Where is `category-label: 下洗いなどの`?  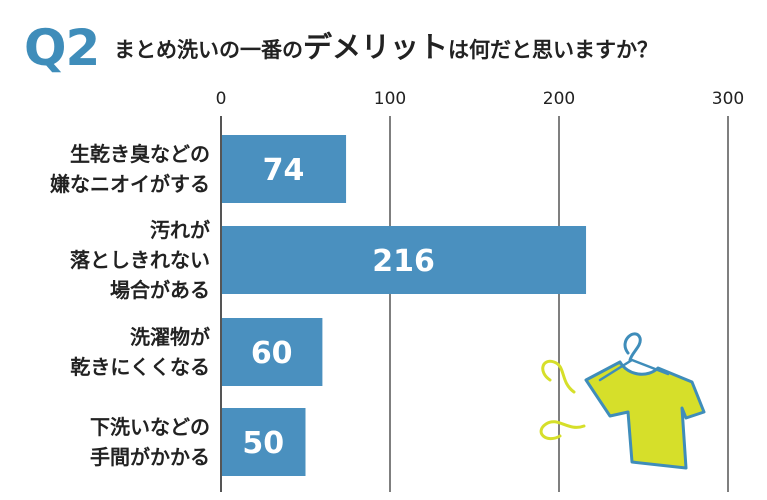 category-label: 下洗いなどの is located at coordinates (150, 427).